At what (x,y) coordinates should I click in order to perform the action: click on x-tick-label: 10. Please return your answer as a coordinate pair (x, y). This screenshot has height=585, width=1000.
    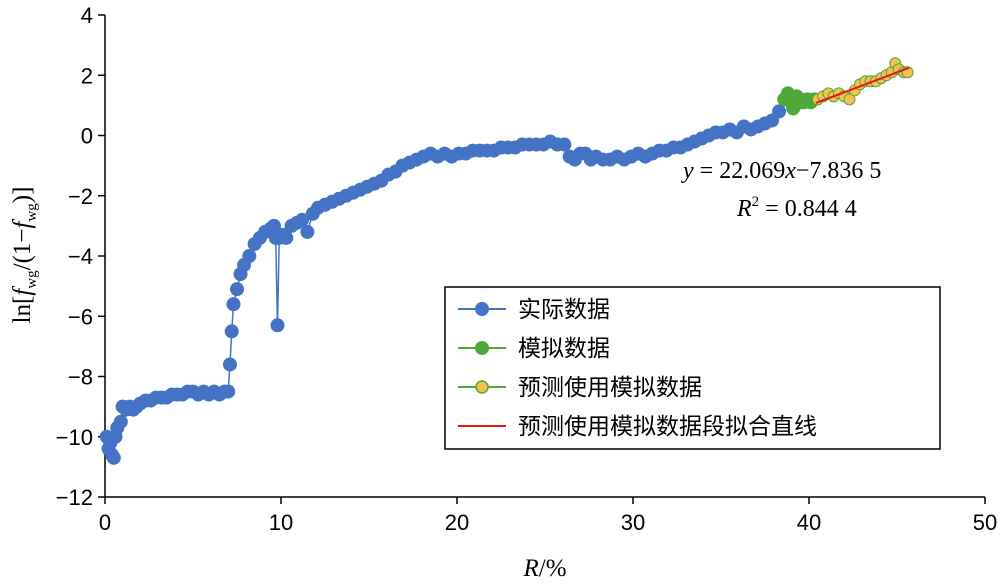
    Looking at the image, I should click on (281, 522).